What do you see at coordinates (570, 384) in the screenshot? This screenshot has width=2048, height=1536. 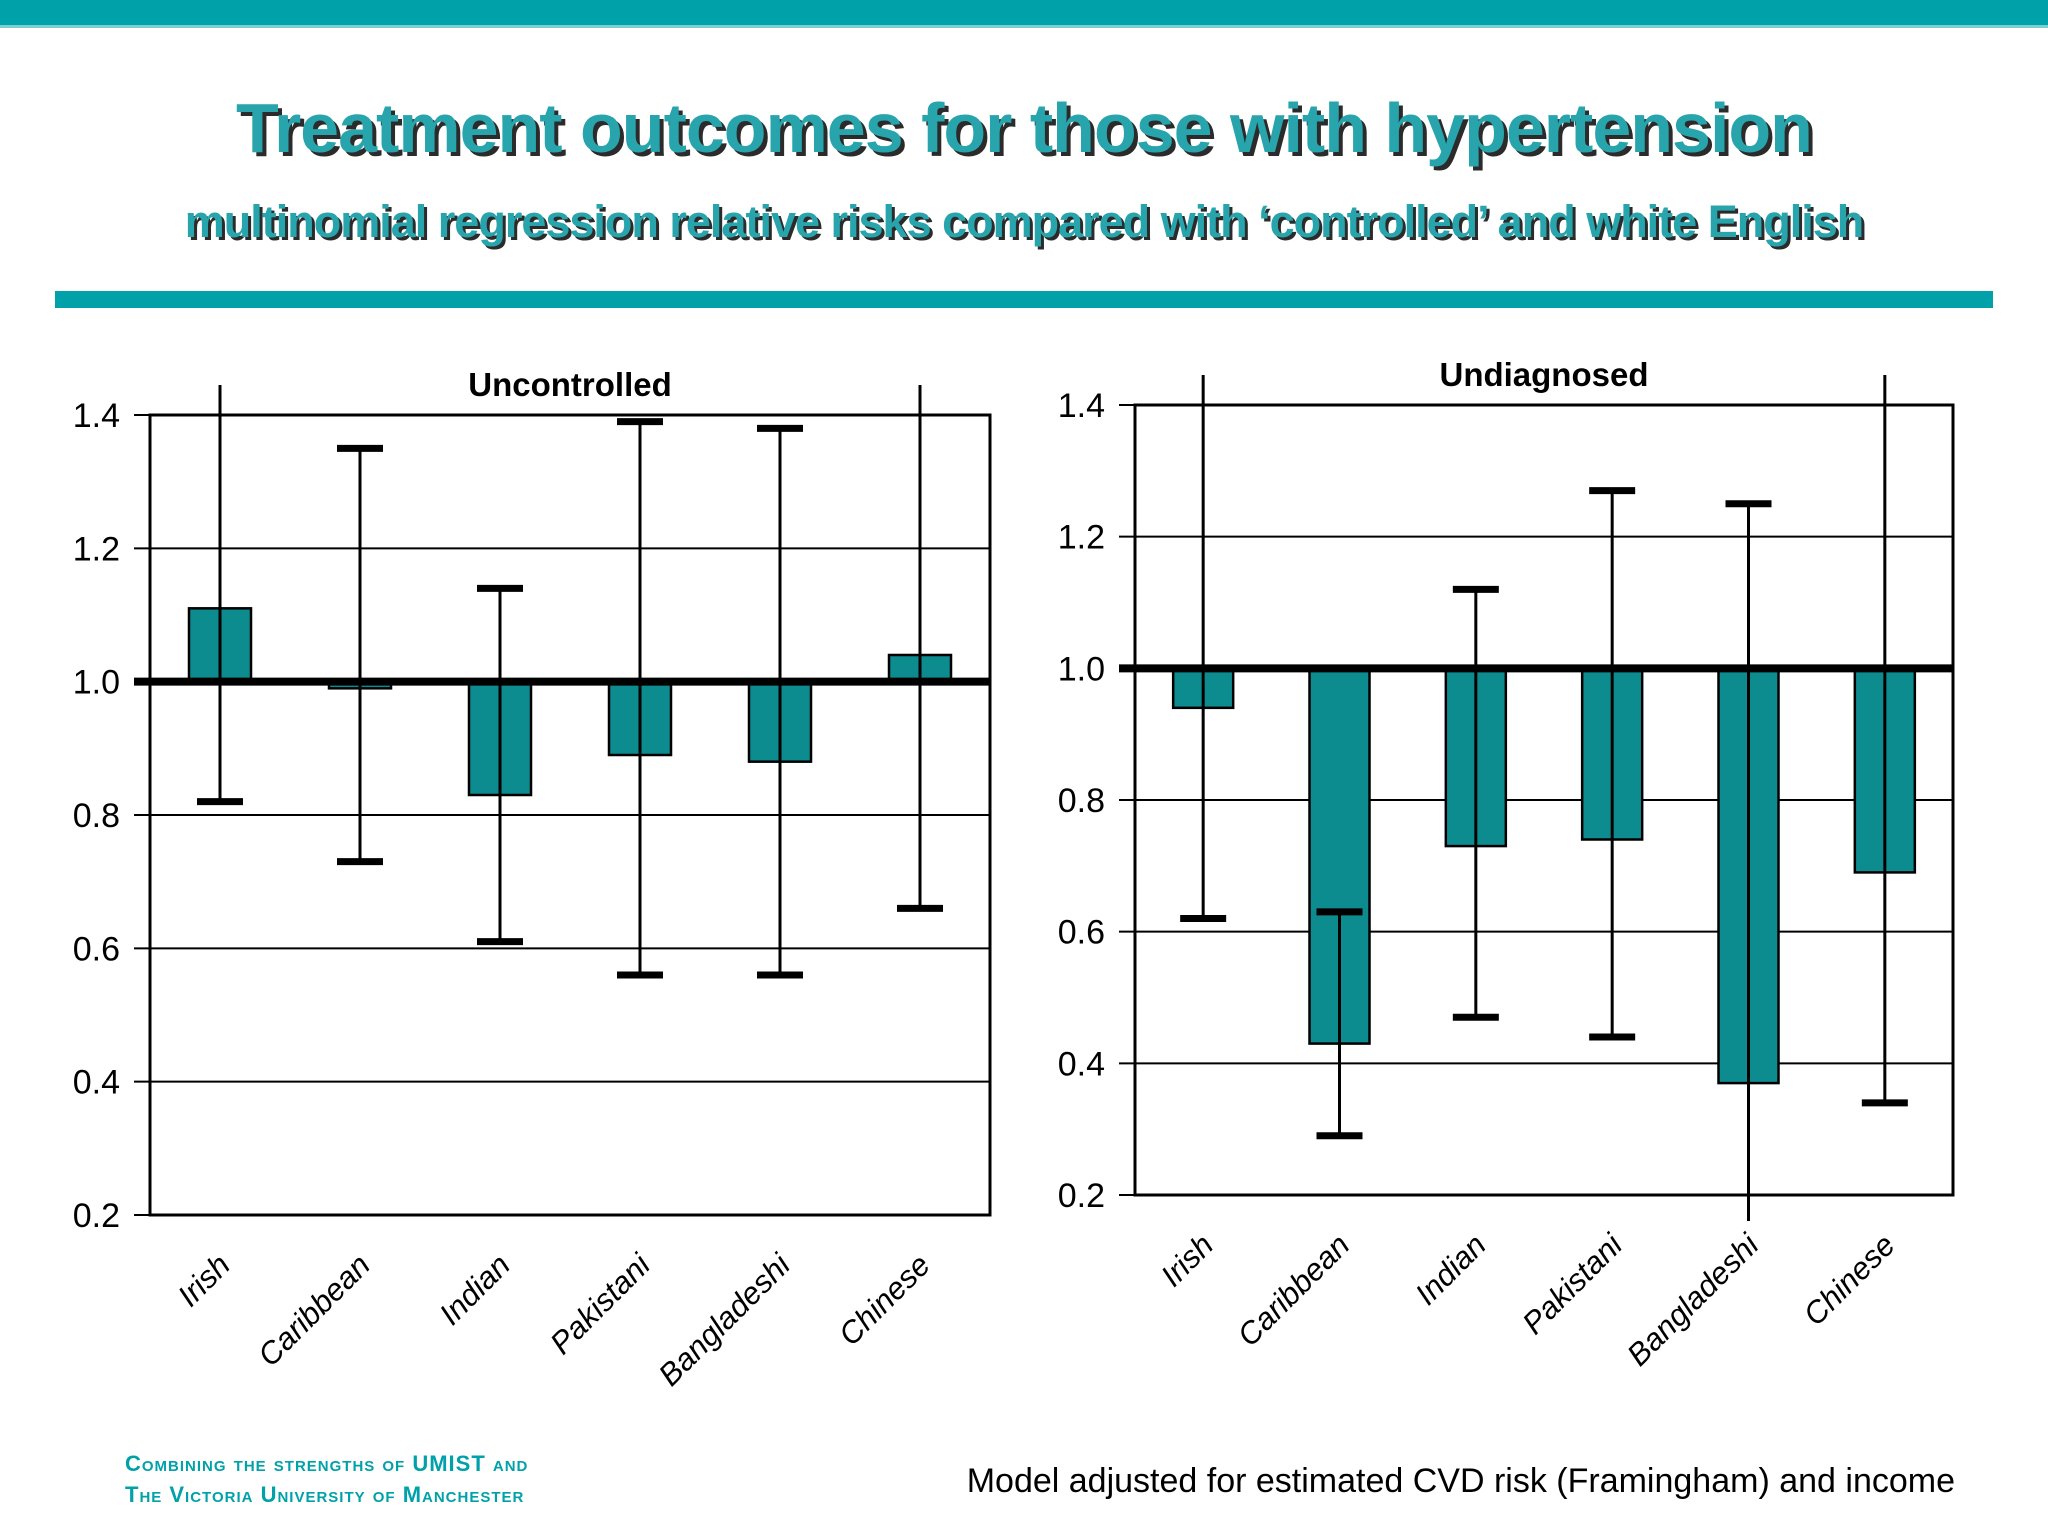 I see `chart-title-uncontrolled: Uncontrolled` at bounding box center [570, 384].